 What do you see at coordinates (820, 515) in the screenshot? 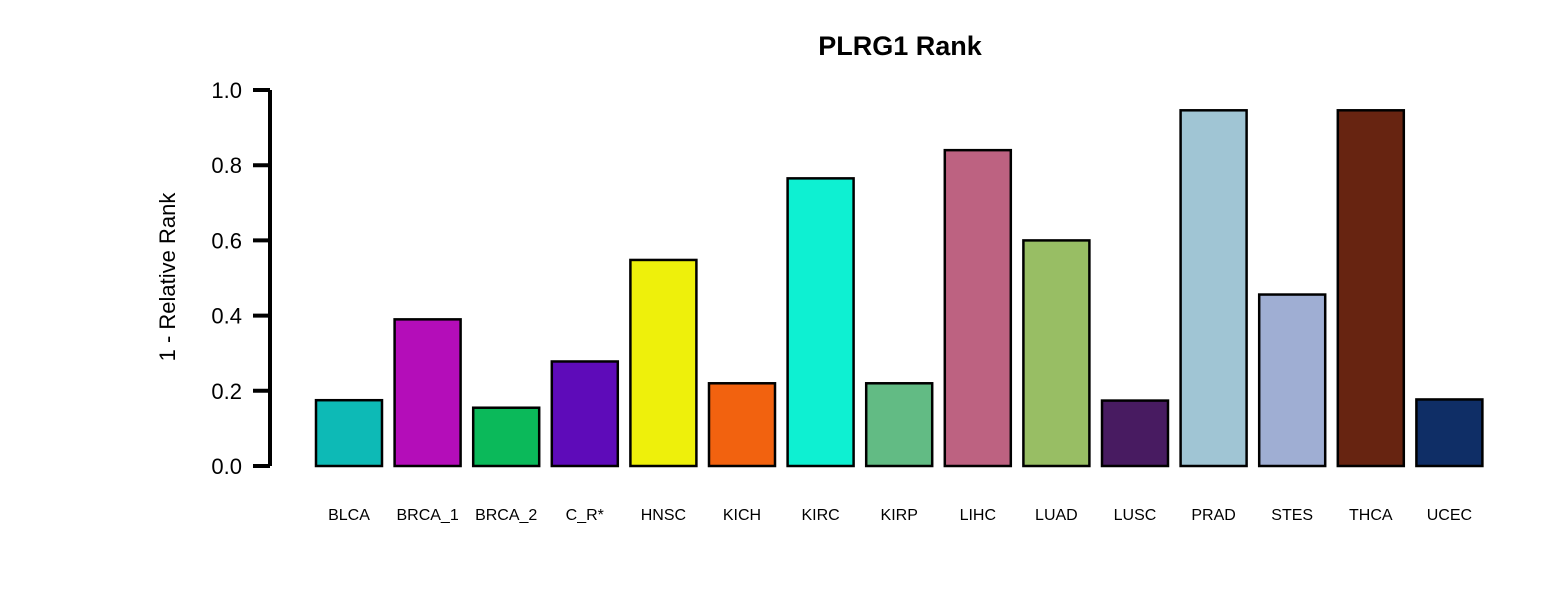
I see `x-tick-label: KIRC` at bounding box center [820, 515].